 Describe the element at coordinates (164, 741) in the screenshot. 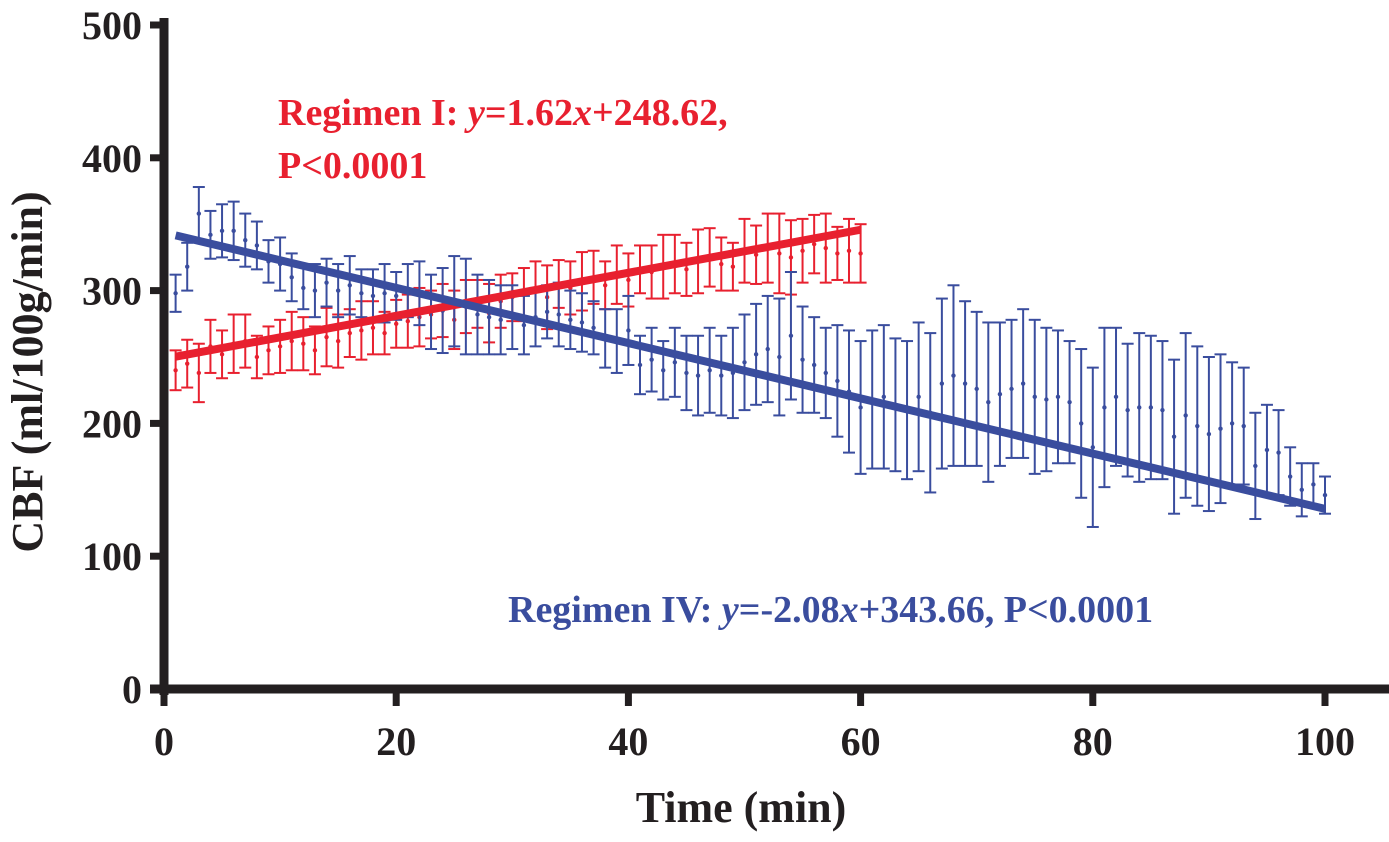

I see `x-tick-label-0: 0` at that location.